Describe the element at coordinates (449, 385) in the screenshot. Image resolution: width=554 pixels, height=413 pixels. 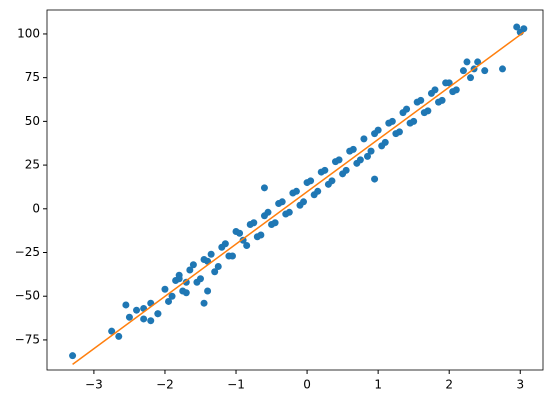
I see `x-tick-label: 2` at that location.